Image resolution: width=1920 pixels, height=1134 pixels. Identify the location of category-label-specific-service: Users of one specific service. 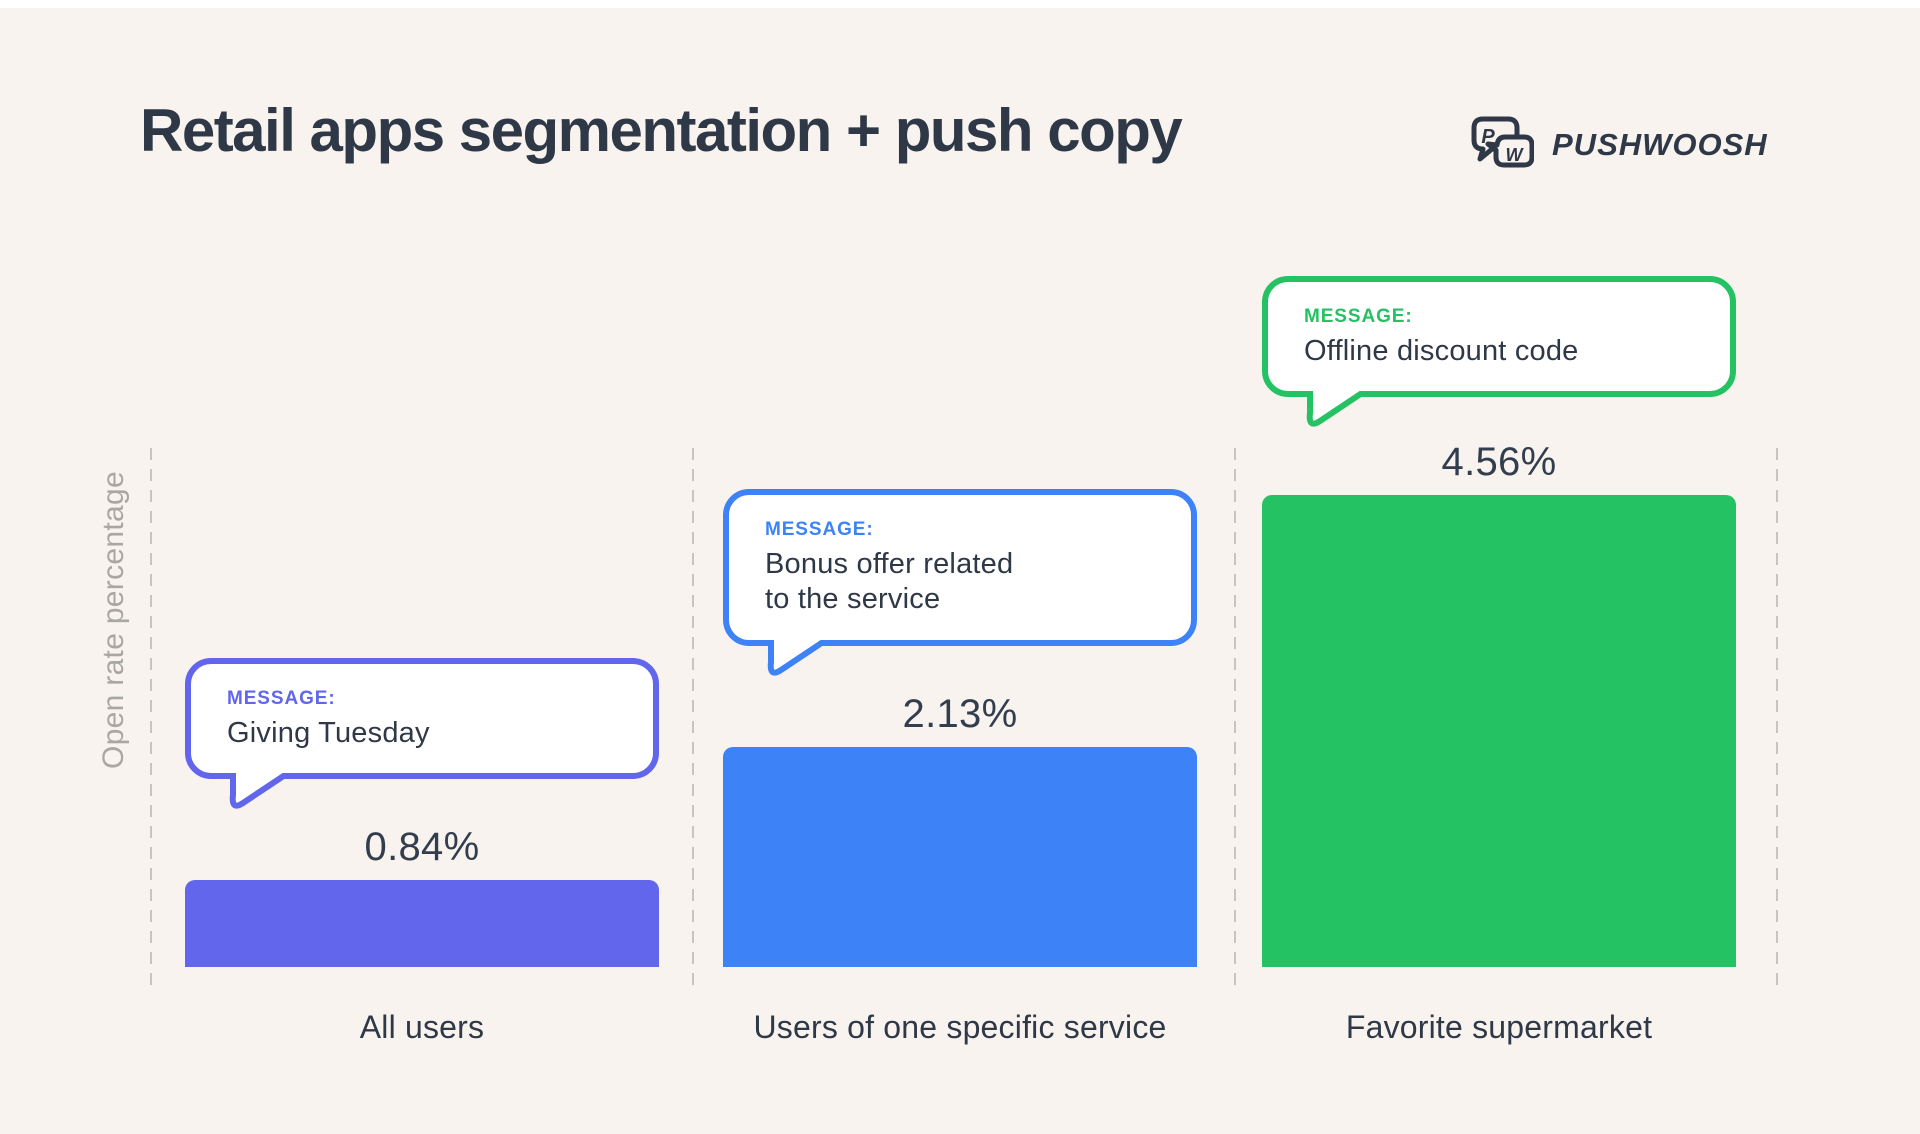
(960, 1027).